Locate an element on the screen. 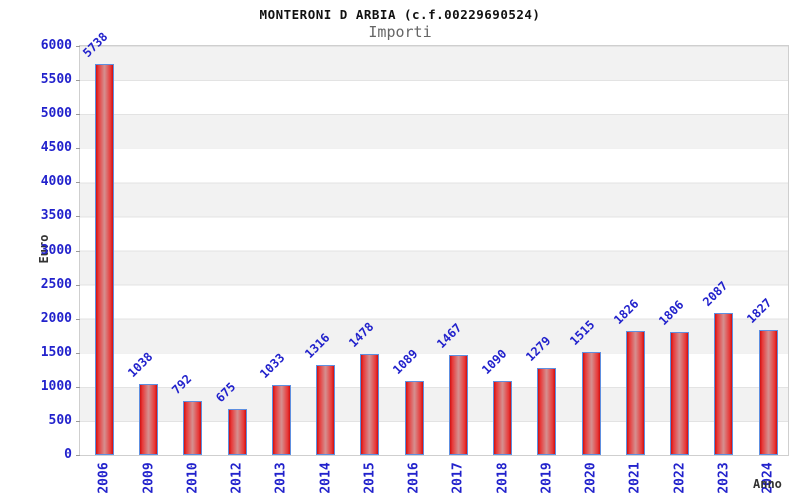 The image size is (800, 500). x-tick-label: 2006 is located at coordinates (104, 478).